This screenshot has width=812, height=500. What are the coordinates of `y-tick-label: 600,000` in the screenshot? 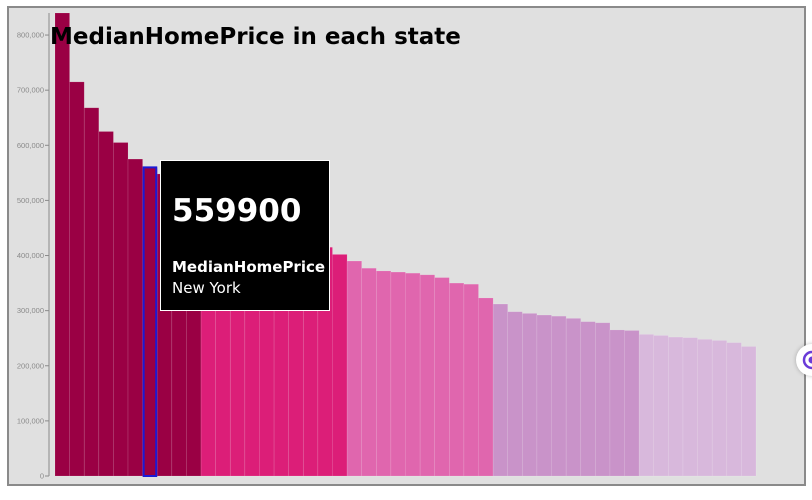 It's located at (30, 145).